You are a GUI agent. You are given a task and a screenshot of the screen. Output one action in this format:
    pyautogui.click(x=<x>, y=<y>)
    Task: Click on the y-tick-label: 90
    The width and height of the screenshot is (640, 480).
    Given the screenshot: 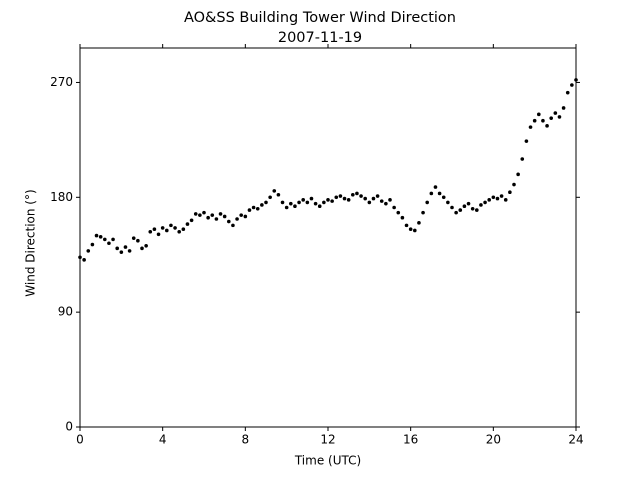 What is the action you would take?
    pyautogui.click(x=65, y=312)
    